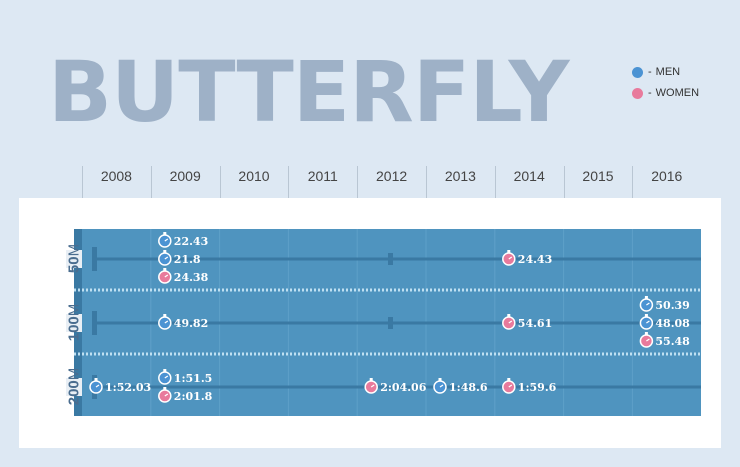 This screenshot has height=467, width=740. I want to click on event-distance: 200, so click(74, 393).